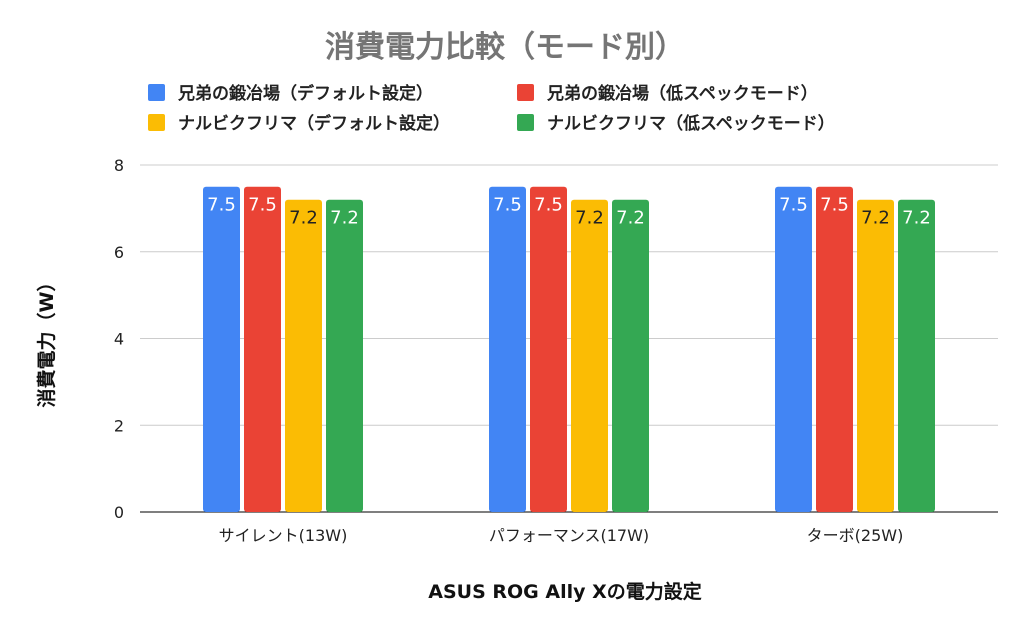 This screenshot has width=1024, height=632. Describe the element at coordinates (119, 252) in the screenshot. I see `y-tick-label: 6` at that location.